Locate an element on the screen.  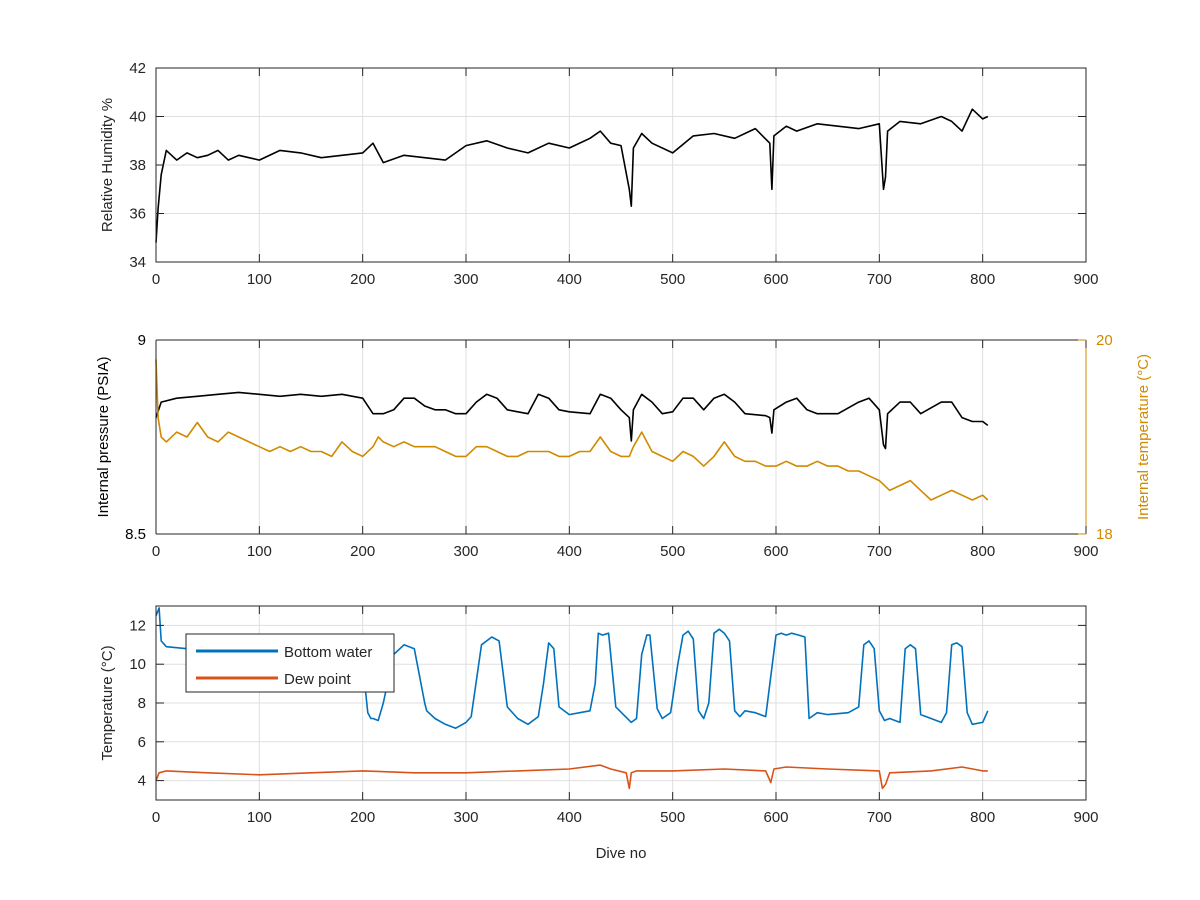
y-tick-label: 40 is located at coordinates (137, 117).